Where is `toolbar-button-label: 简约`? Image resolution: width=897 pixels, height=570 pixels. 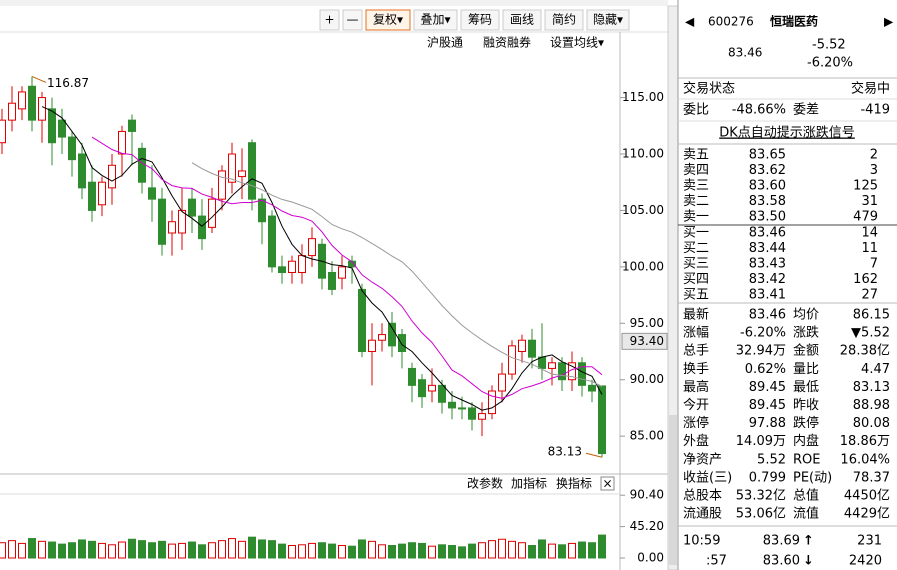
toolbar-button-label: 简约 is located at coordinates (564, 19).